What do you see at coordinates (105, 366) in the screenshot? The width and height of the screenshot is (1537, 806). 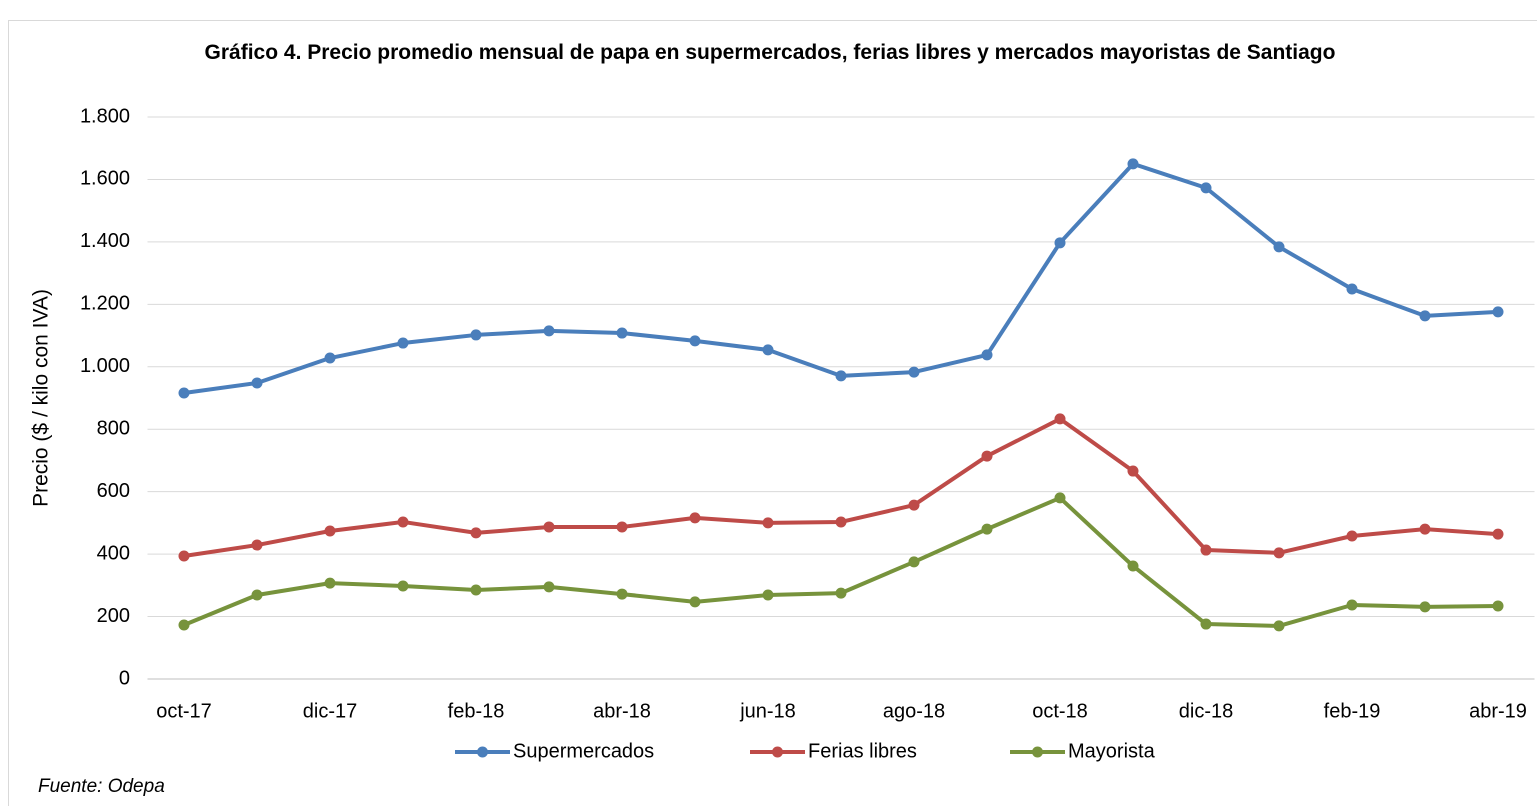 I see `y-tick-label: 1.000` at bounding box center [105, 366].